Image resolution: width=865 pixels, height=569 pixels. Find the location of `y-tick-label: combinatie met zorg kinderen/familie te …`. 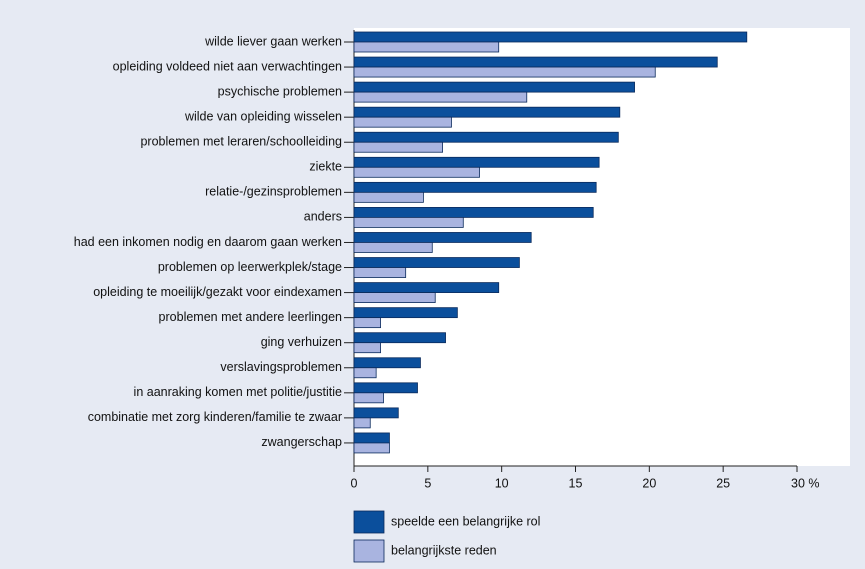

y-tick-label: combinatie met zorg kinderen/familie te … is located at coordinates (215, 417).